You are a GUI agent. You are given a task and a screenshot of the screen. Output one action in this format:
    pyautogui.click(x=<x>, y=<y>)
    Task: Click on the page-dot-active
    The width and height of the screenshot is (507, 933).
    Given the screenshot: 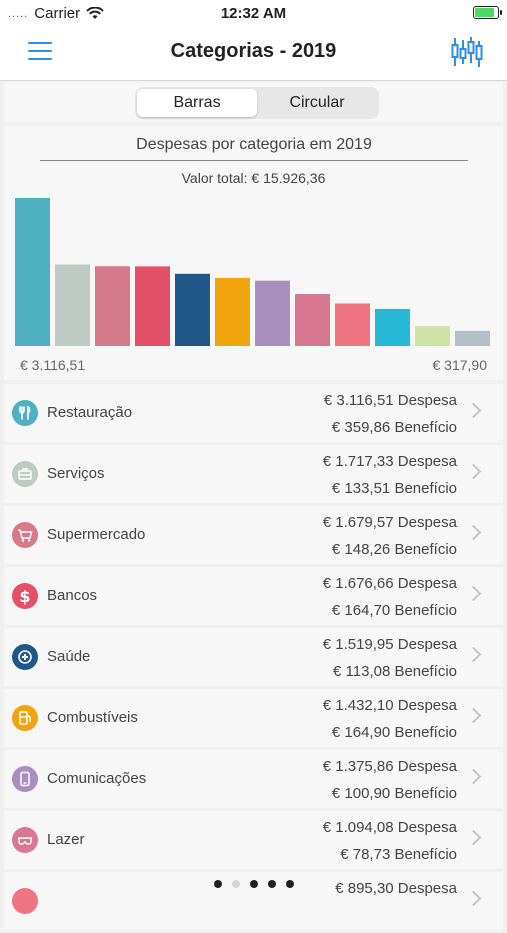 What is the action you would take?
    pyautogui.click(x=235, y=884)
    